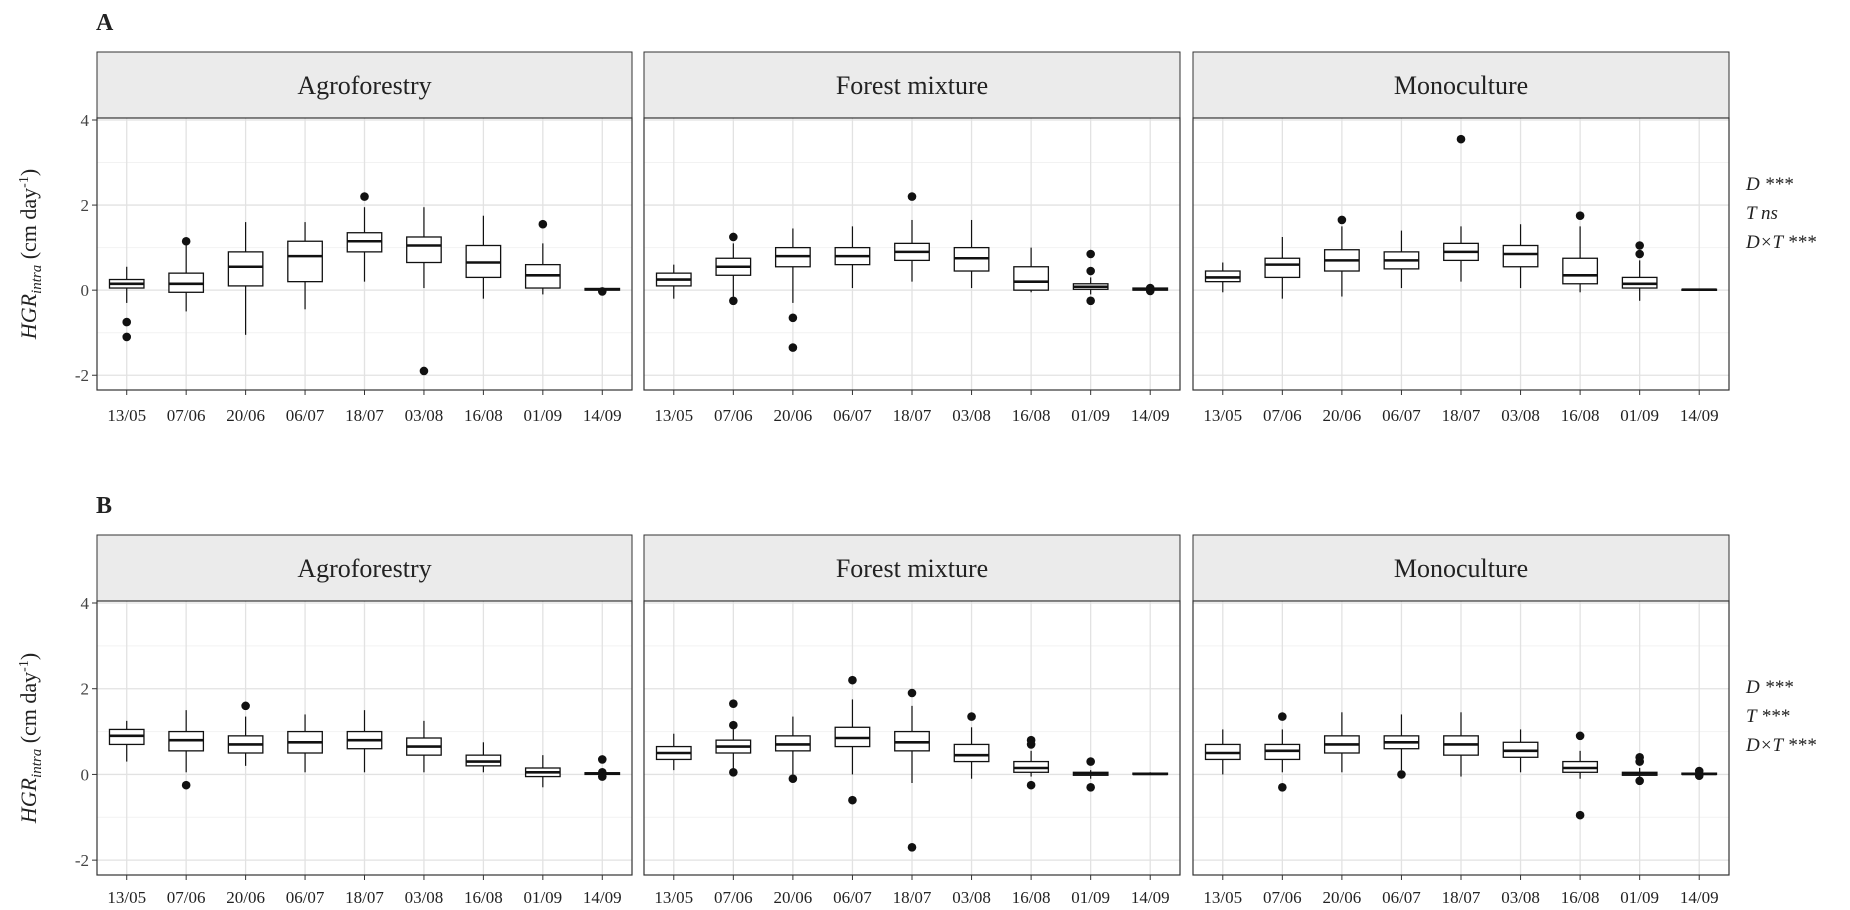 This screenshot has width=1850, height=910. What do you see at coordinates (245, 415) in the screenshot?
I see `x-tick-label: 20/06` at bounding box center [245, 415].